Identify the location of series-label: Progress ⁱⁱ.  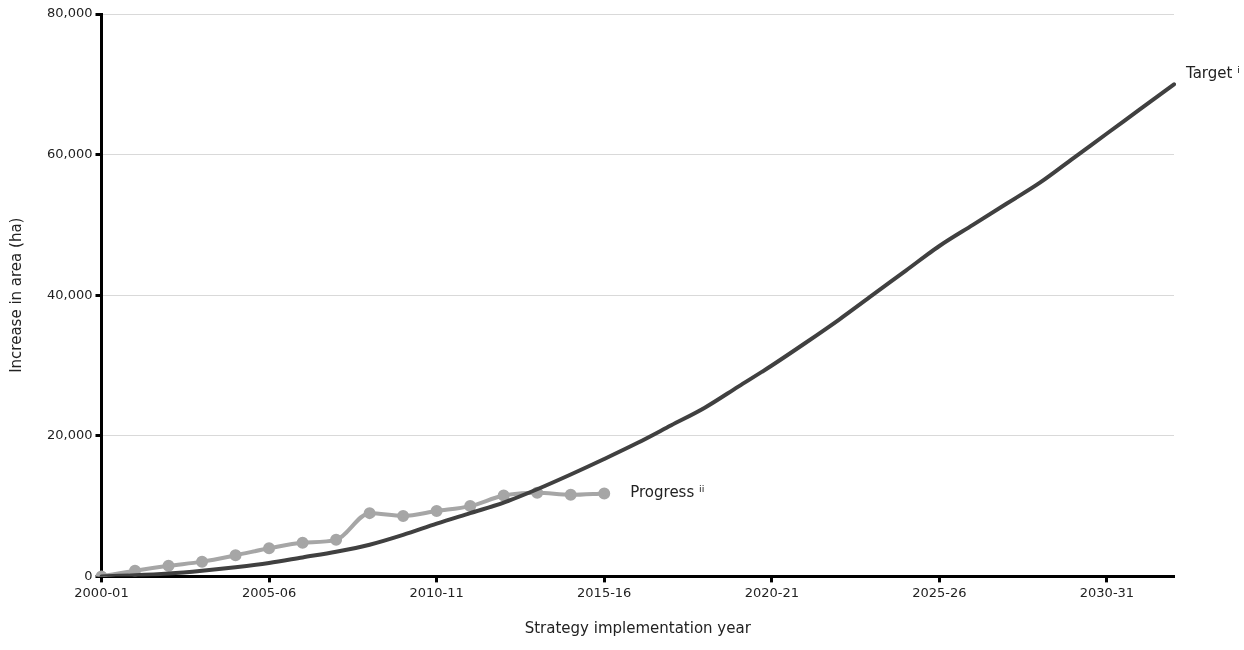
(667, 492).